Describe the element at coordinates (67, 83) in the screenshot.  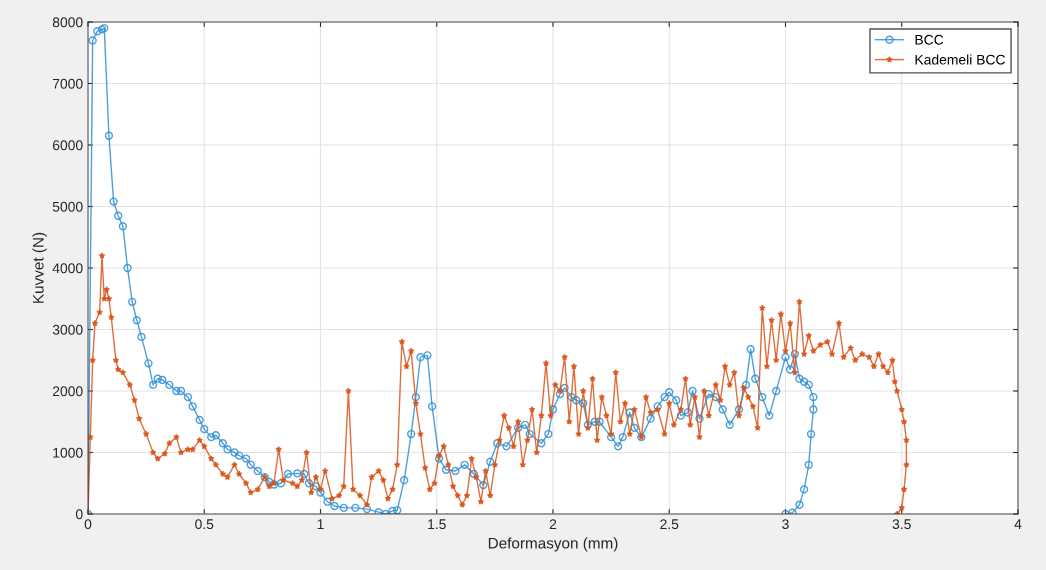
I see `y-tick-label: 7000` at that location.